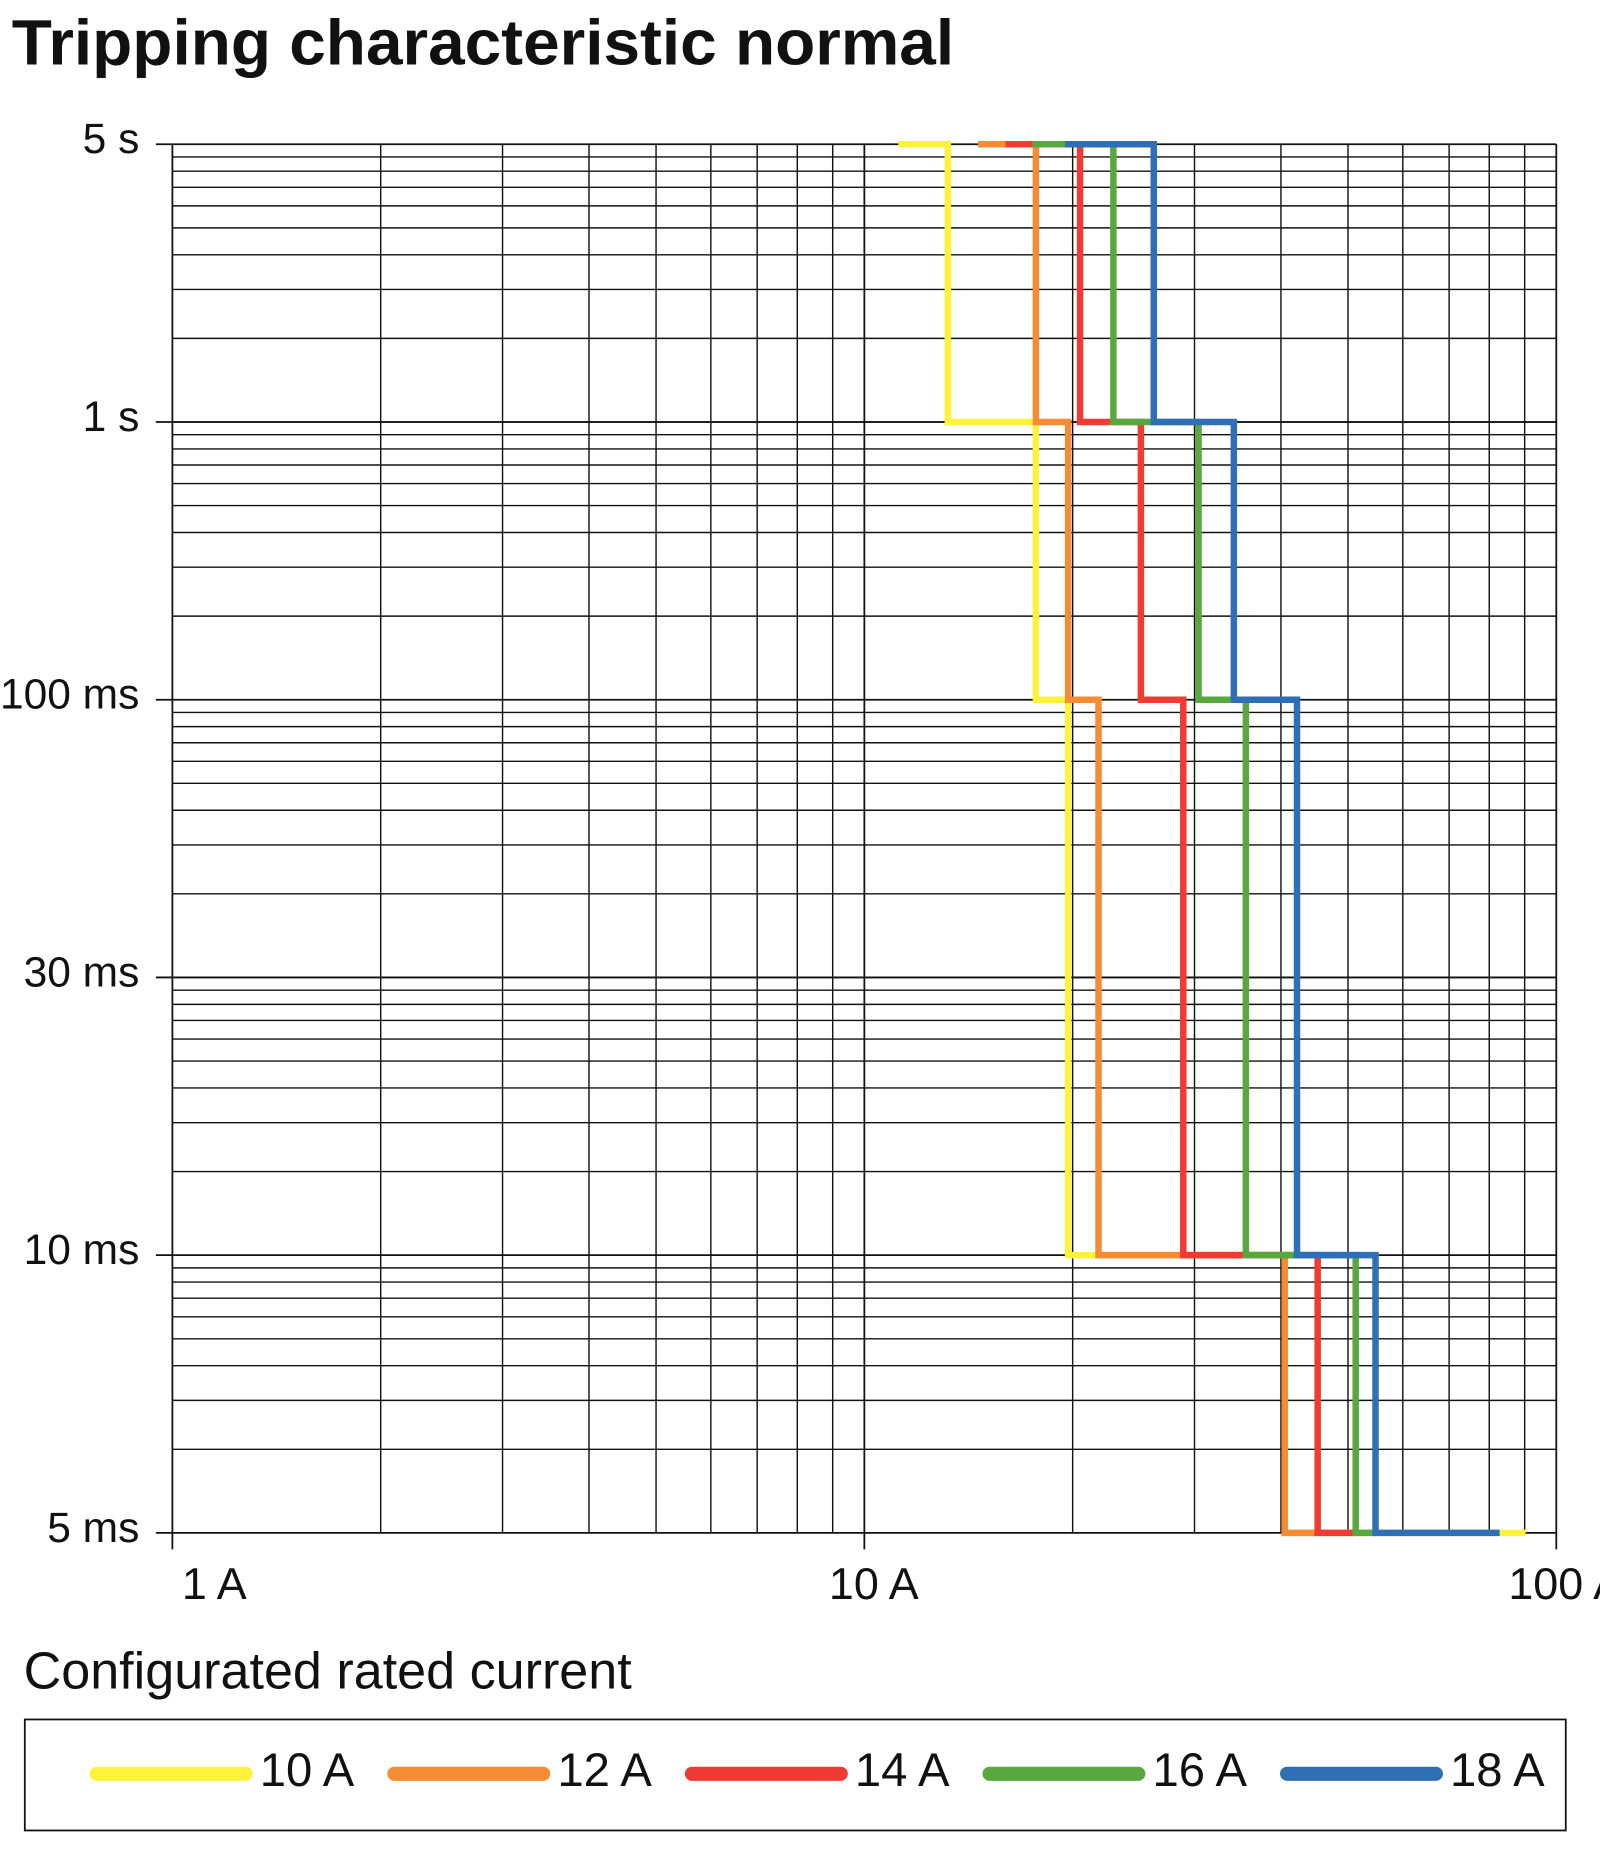  What do you see at coordinates (111, 139) in the screenshot?
I see `y-tick-label: 5 s` at bounding box center [111, 139].